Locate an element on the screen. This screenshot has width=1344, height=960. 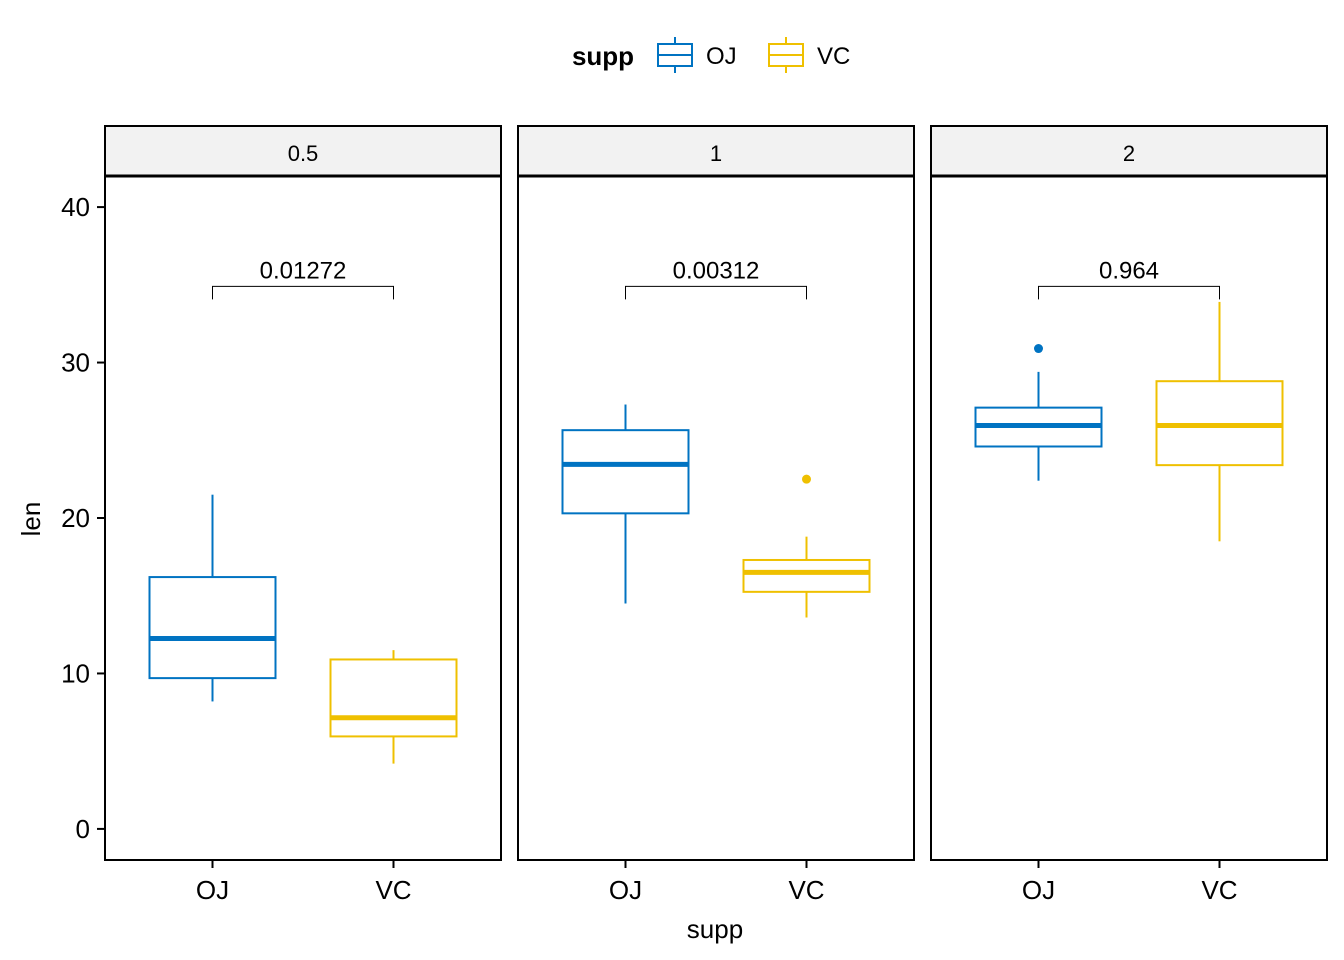
facet-strip-label: 1 is located at coordinates (716, 153).